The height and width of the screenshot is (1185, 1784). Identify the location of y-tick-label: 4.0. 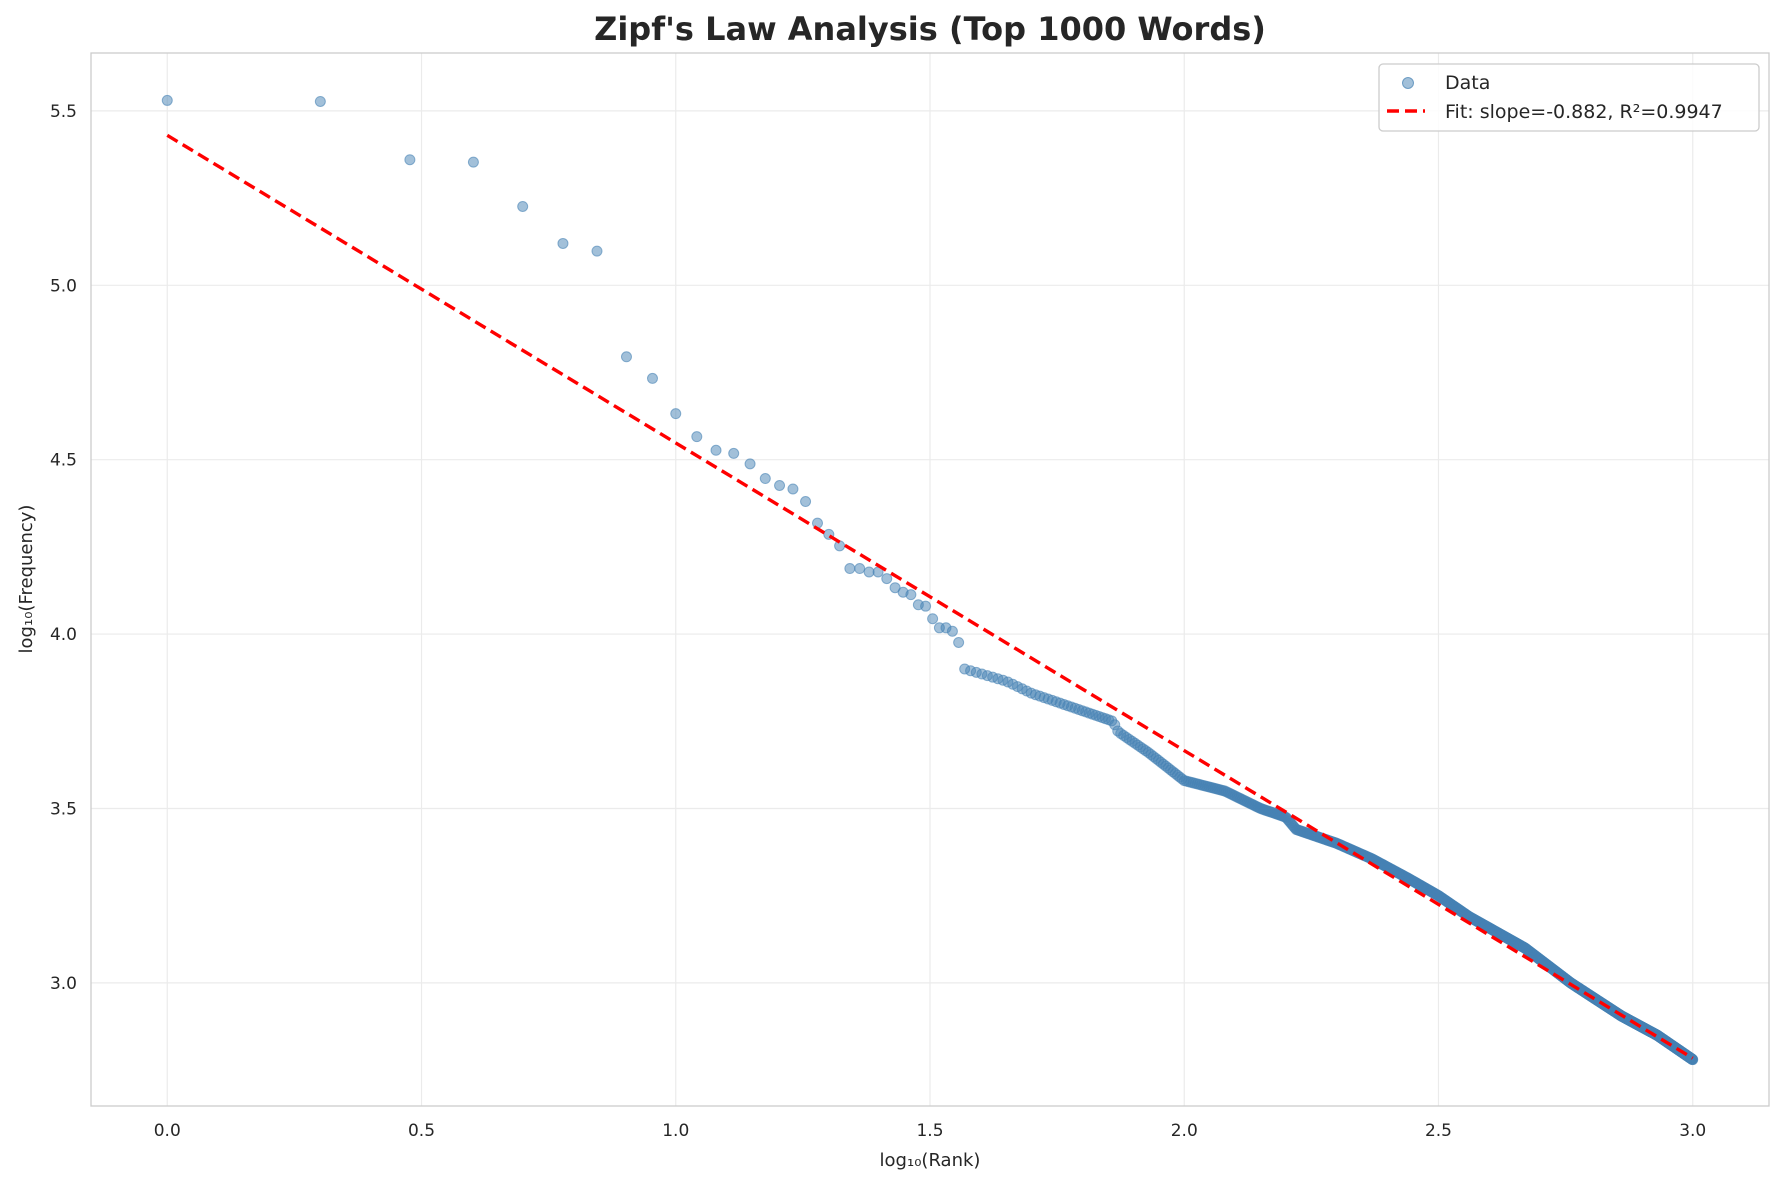
(63, 635).